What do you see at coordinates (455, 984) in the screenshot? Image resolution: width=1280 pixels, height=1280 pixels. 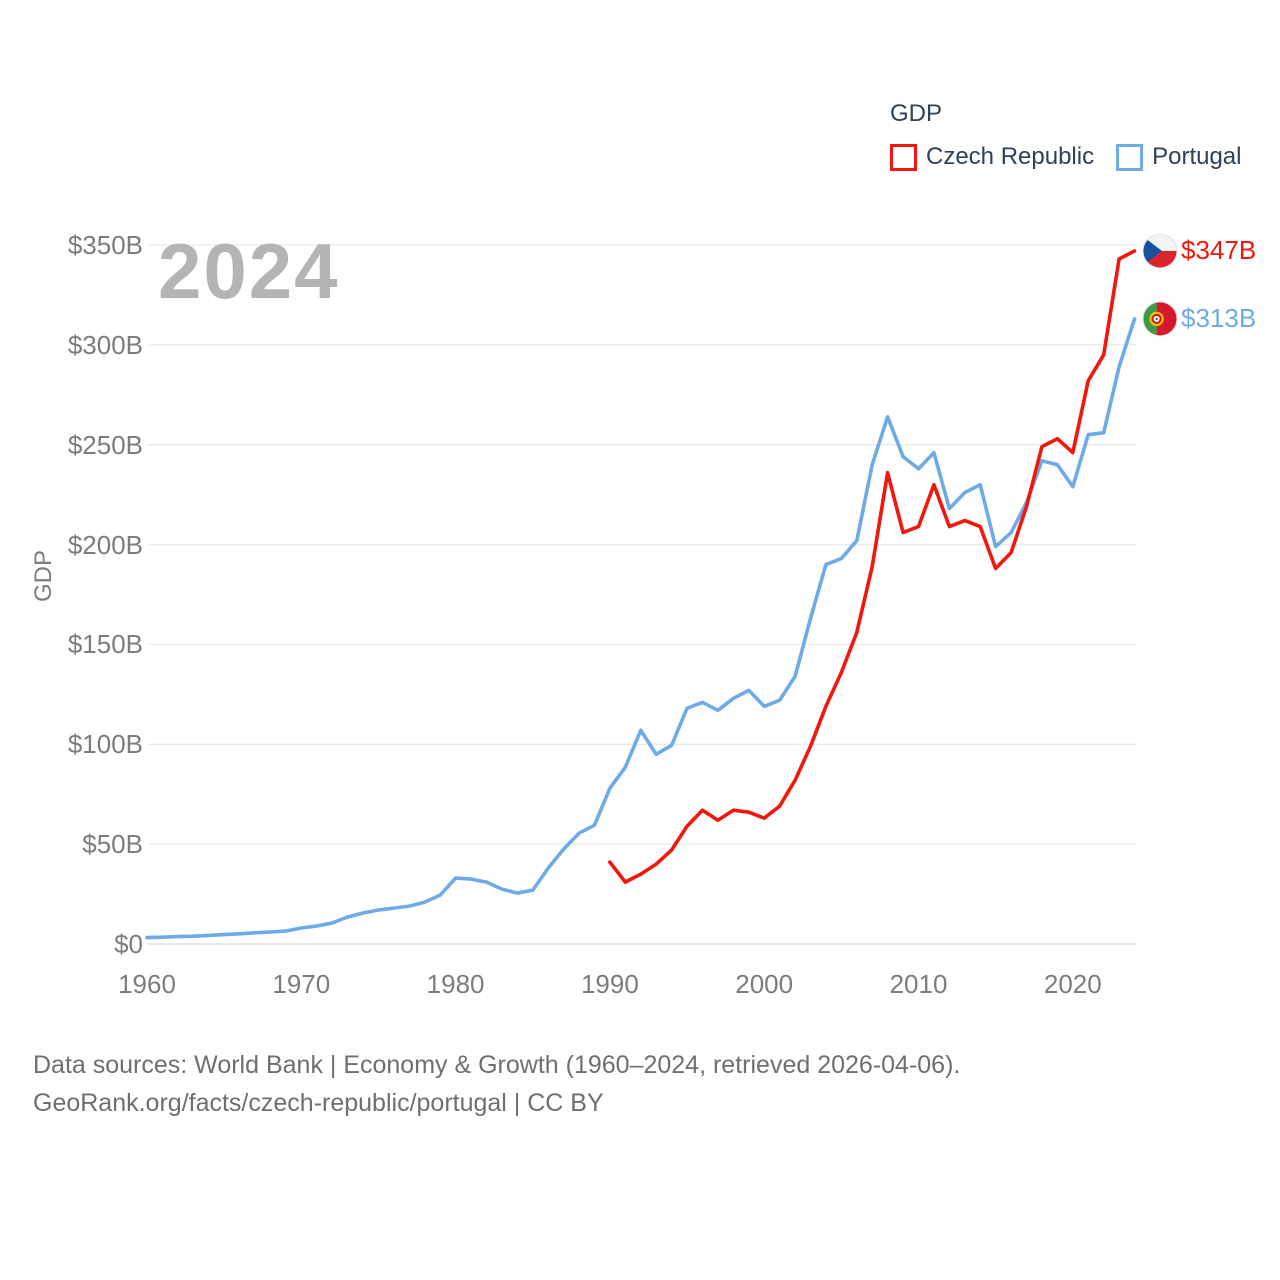 I see `x-tick-1980: 1980` at bounding box center [455, 984].